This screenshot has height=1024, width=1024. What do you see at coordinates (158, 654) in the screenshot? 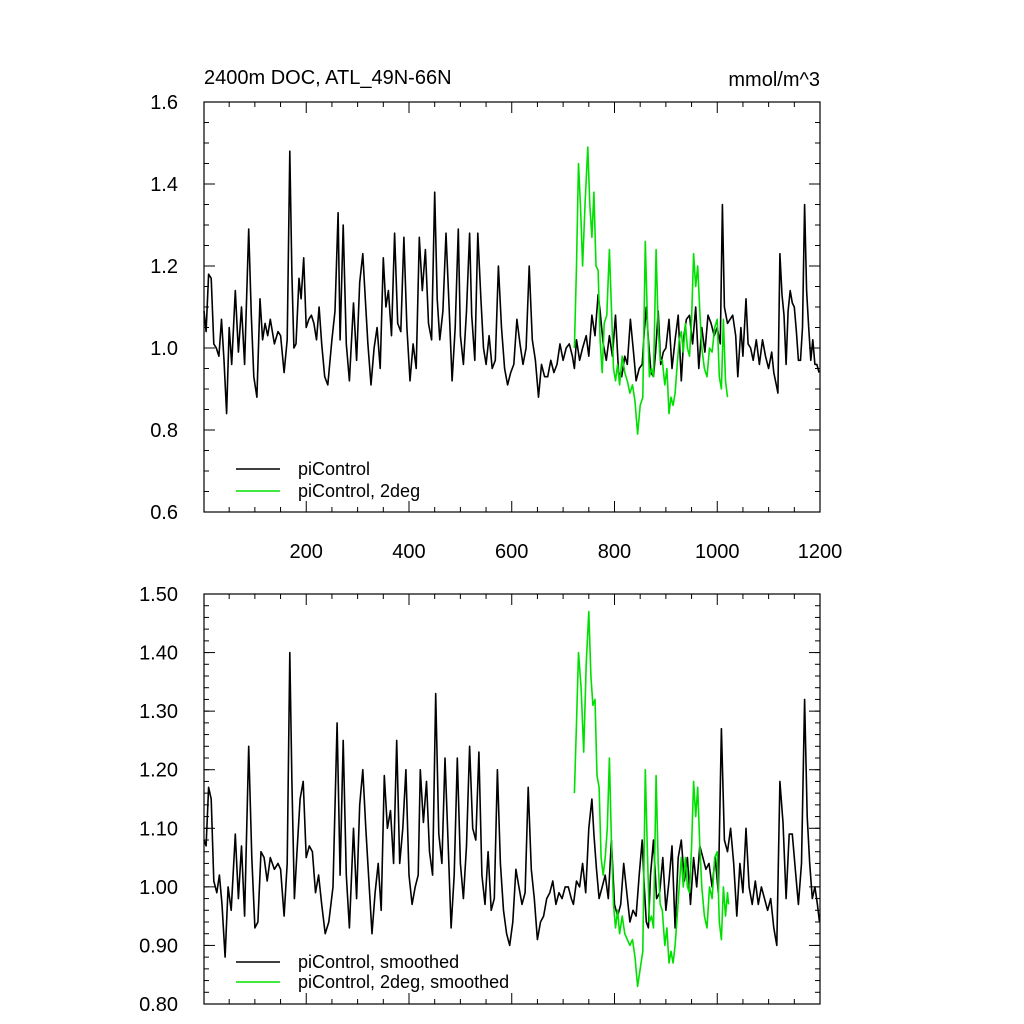
I see `bottom-y-tick-label: 1.40` at bounding box center [158, 654].